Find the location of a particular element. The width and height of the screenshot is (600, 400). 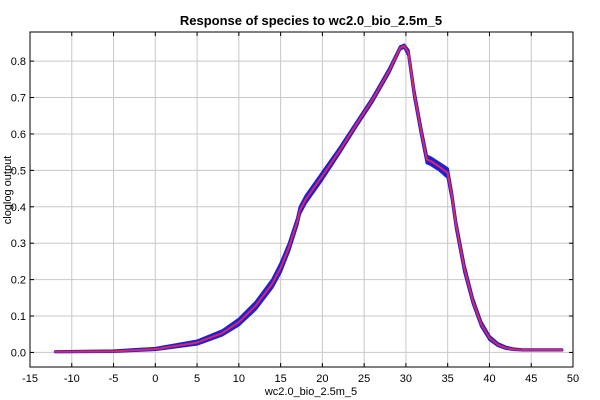

y-tick-label: 0.7 is located at coordinates (18, 99).